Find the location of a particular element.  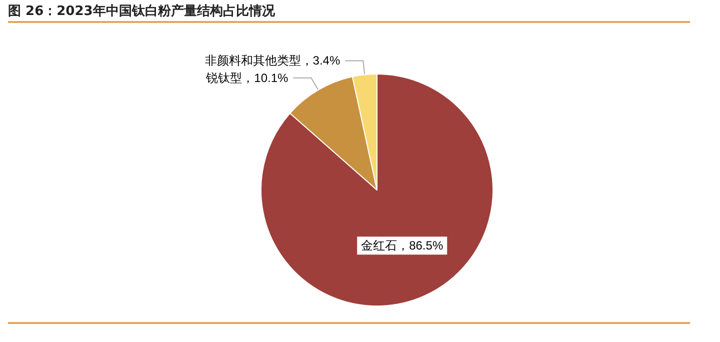

slice-label: 金红石，86.5% is located at coordinates (402, 245).